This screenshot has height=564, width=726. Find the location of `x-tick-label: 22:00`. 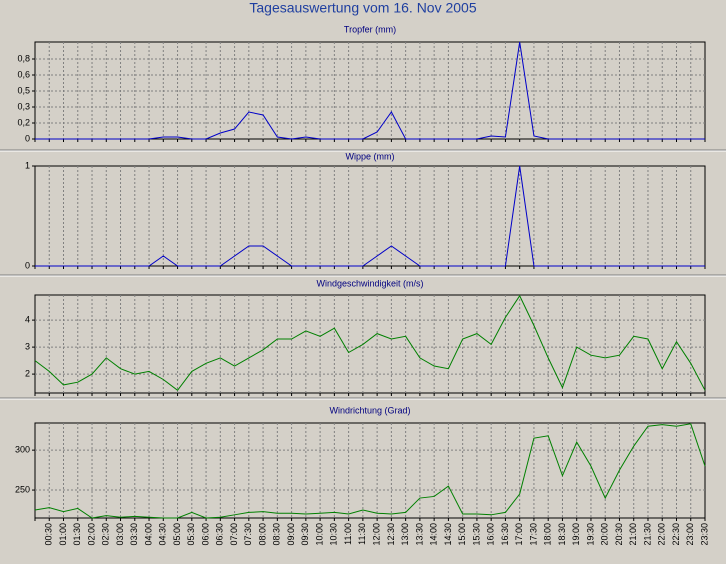

x-tick-label: 22:00 is located at coordinates (662, 534).